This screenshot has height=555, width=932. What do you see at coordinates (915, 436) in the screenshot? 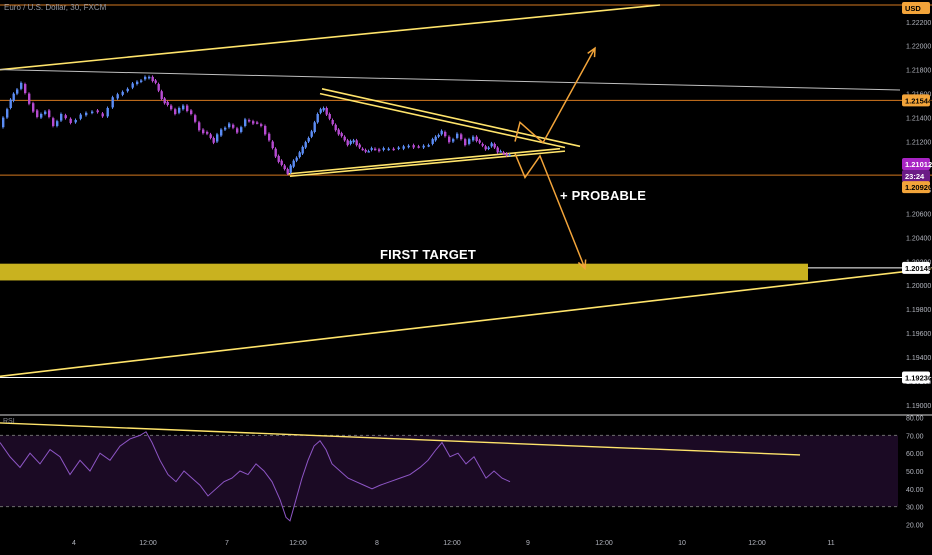
I see `rsi-tick-label: 70.00` at bounding box center [915, 436].